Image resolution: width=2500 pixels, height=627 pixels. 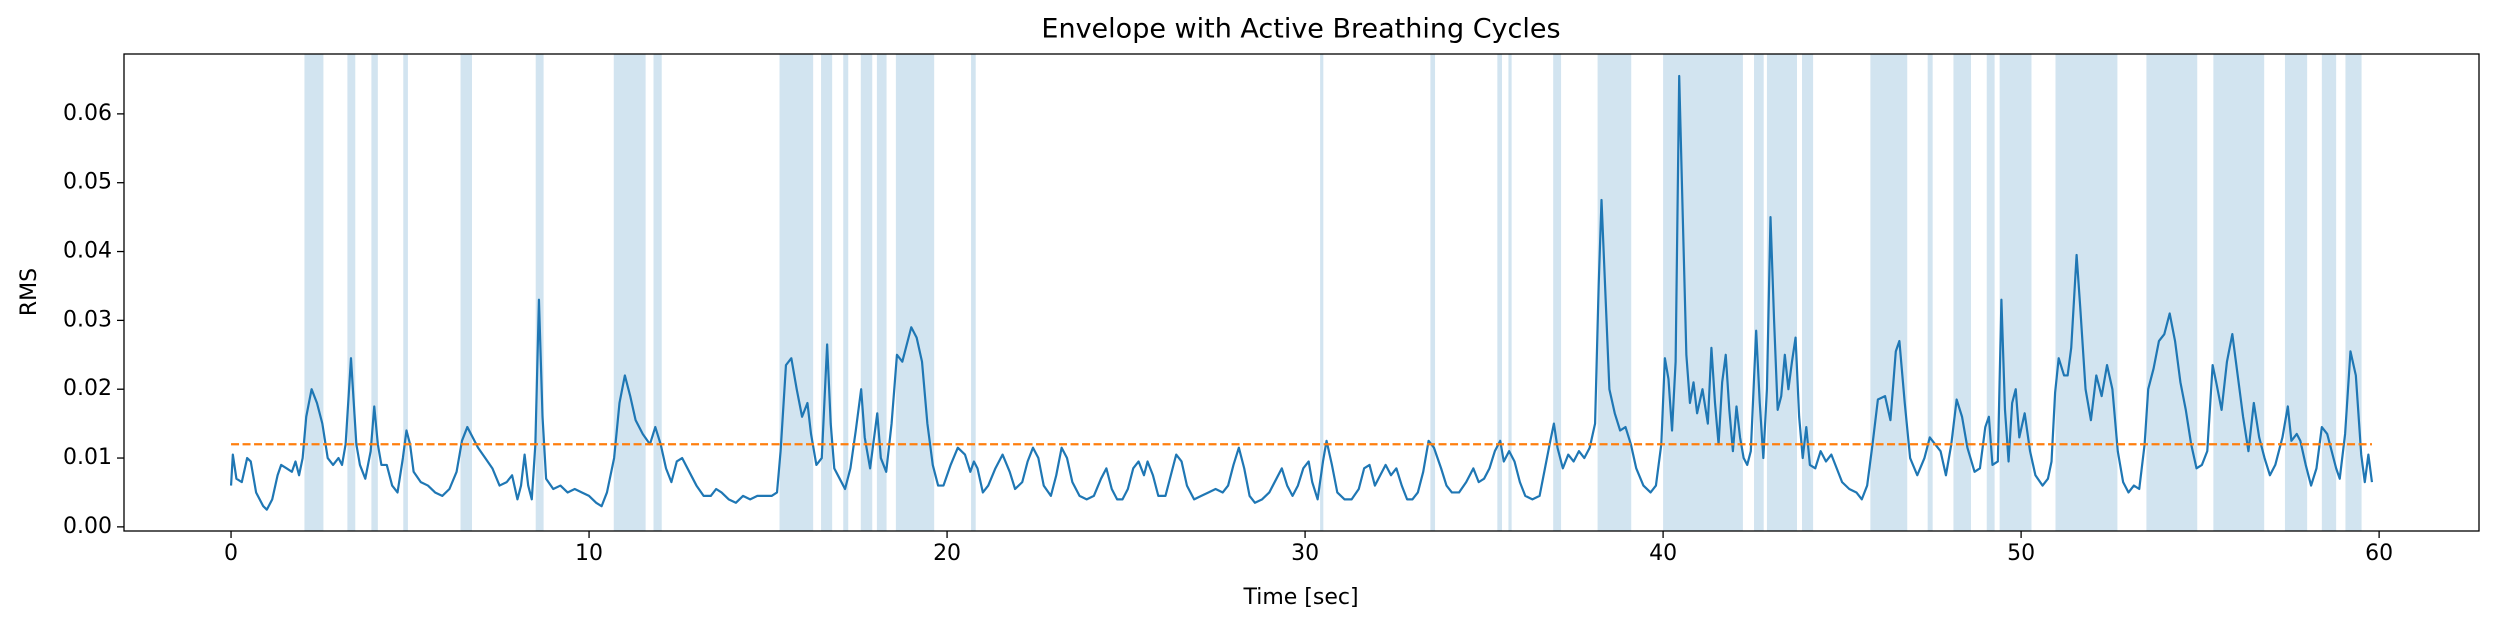 What do you see at coordinates (1663, 553) in the screenshot?
I see `x-tick-label: 40` at bounding box center [1663, 553].